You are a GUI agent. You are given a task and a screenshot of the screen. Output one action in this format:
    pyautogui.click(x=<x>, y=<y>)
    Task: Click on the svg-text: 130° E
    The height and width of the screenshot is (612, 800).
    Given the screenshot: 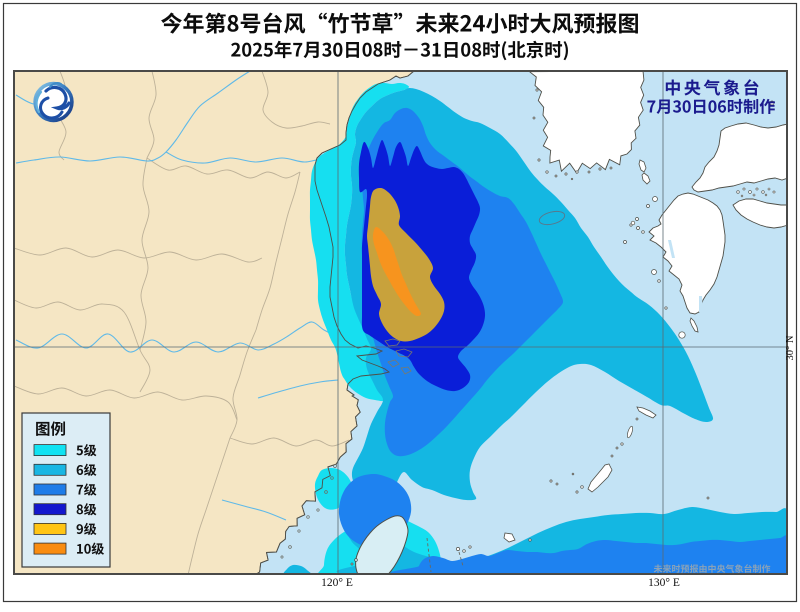 What is the action you would take?
    pyautogui.click(x=664, y=583)
    